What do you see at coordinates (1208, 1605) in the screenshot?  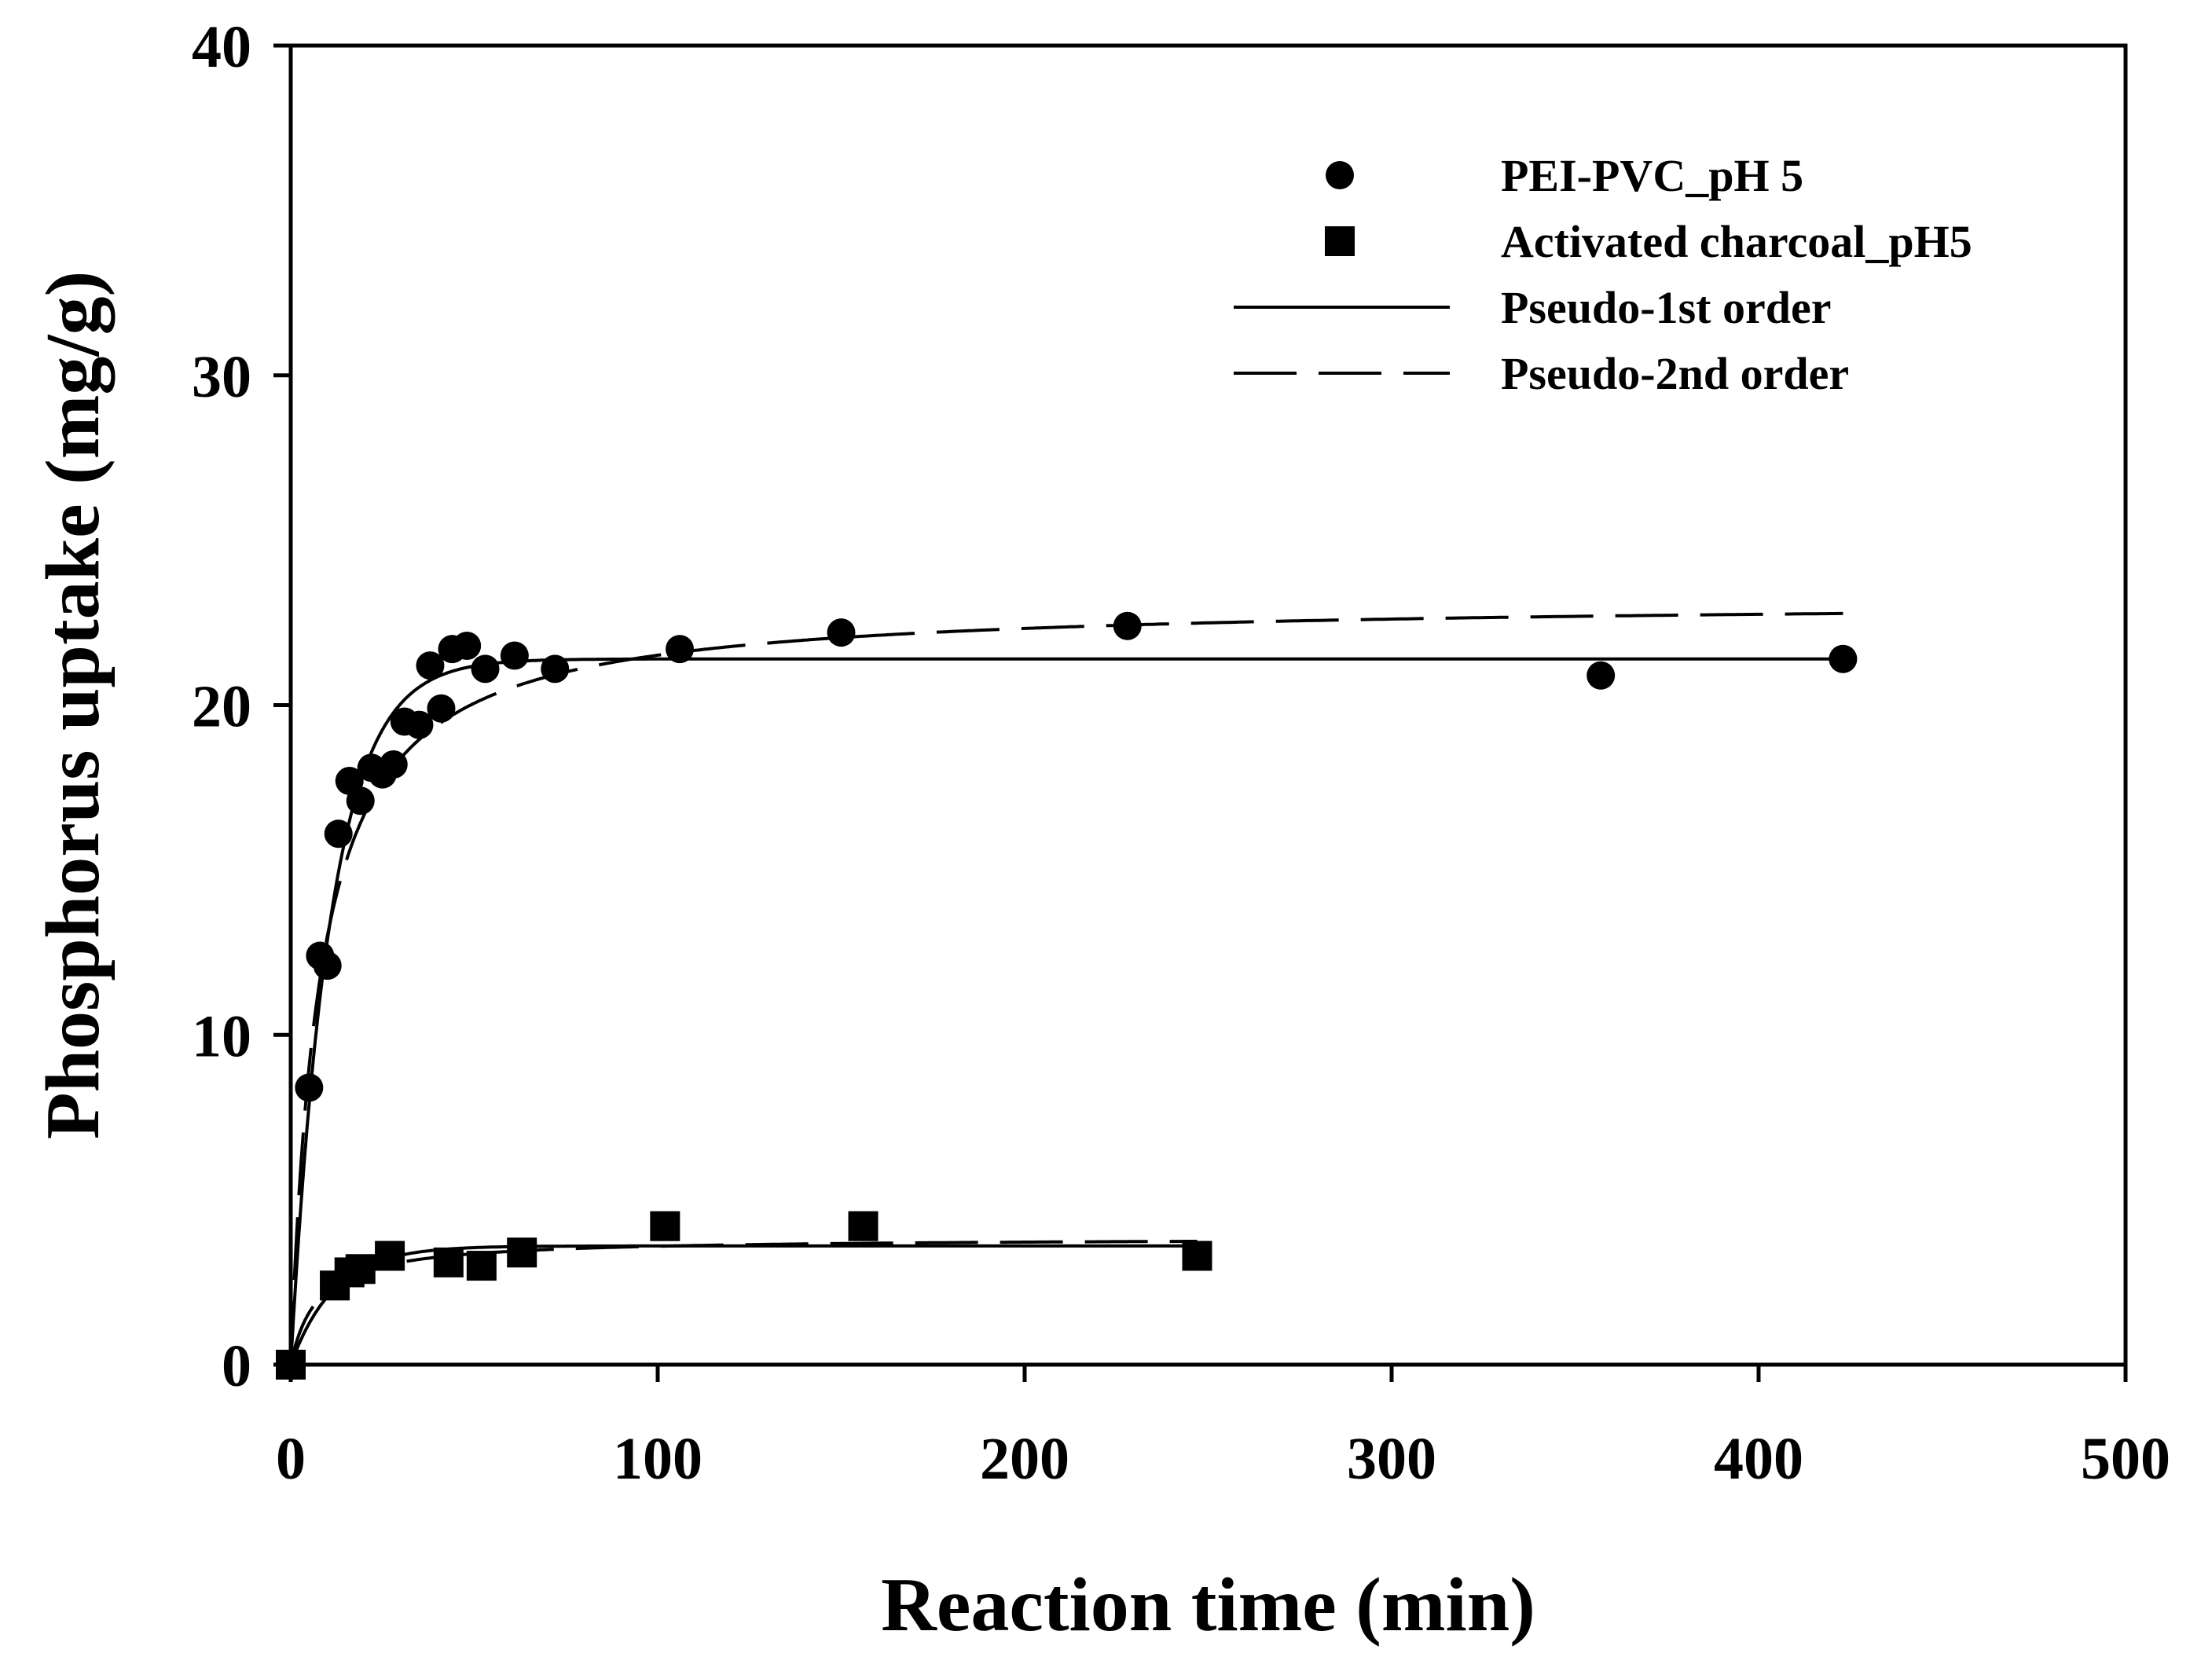 I see `x-axis-title: Reaction time (min)` at bounding box center [1208, 1605].